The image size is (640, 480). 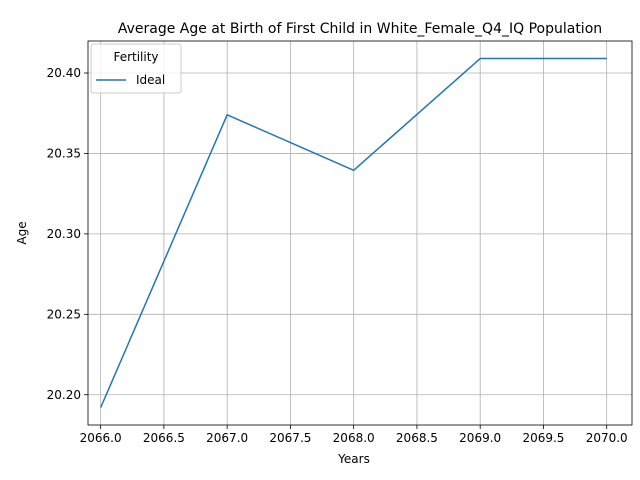 I want to click on y-axis-ticks: 20.20 20.25 20.30 20.35 20.40, so click(x=67, y=234).